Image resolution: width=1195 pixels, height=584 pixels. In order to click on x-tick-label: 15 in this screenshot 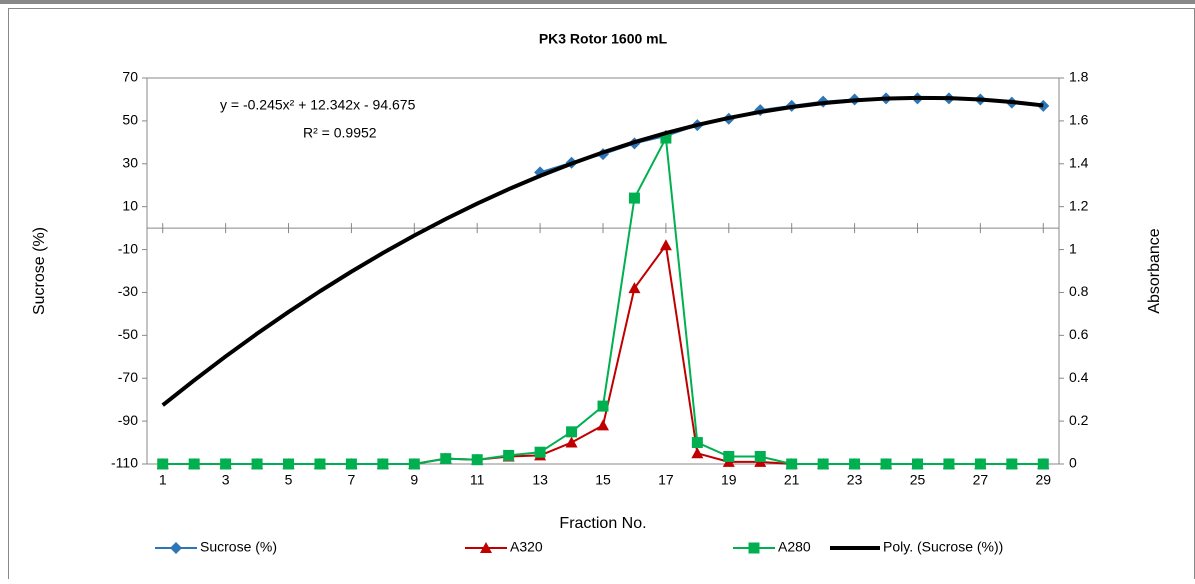, I will do `click(603, 480)`.